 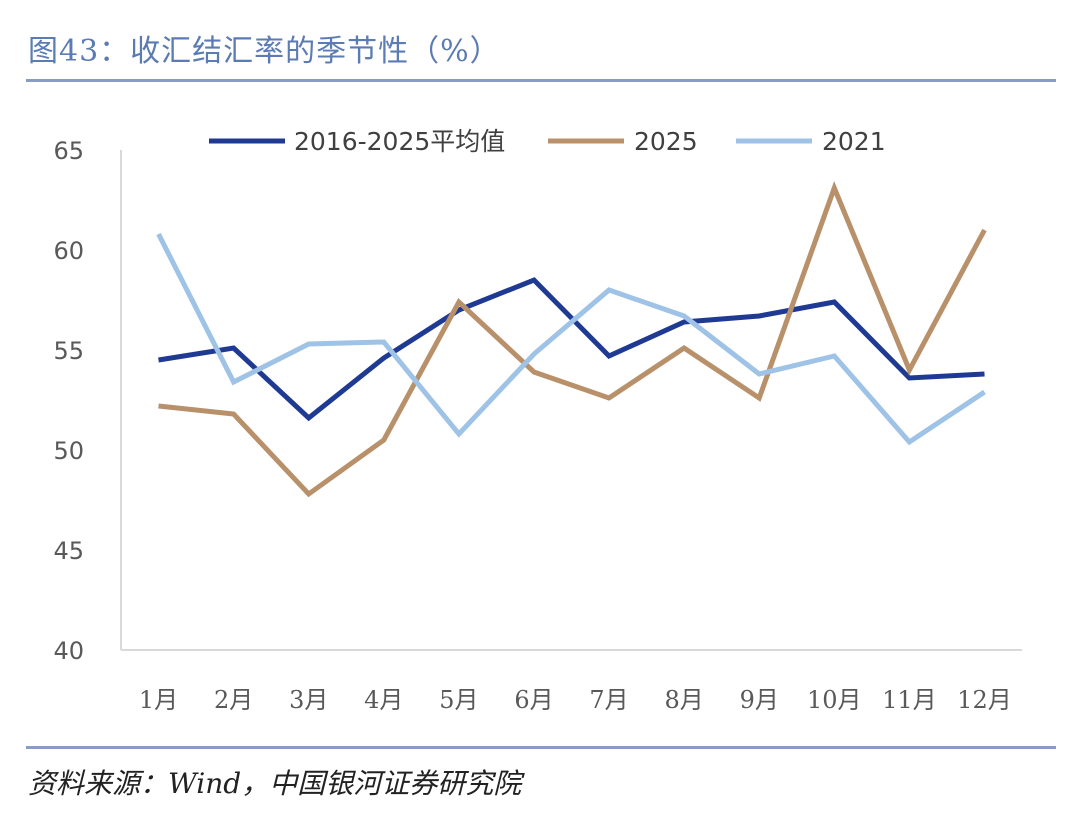 What do you see at coordinates (575, 700) in the screenshot?
I see `x-tick-labels: 1月 2月 3月 4月 5月 6月 7月 8月 9月 10月 11月 12月` at bounding box center [575, 700].